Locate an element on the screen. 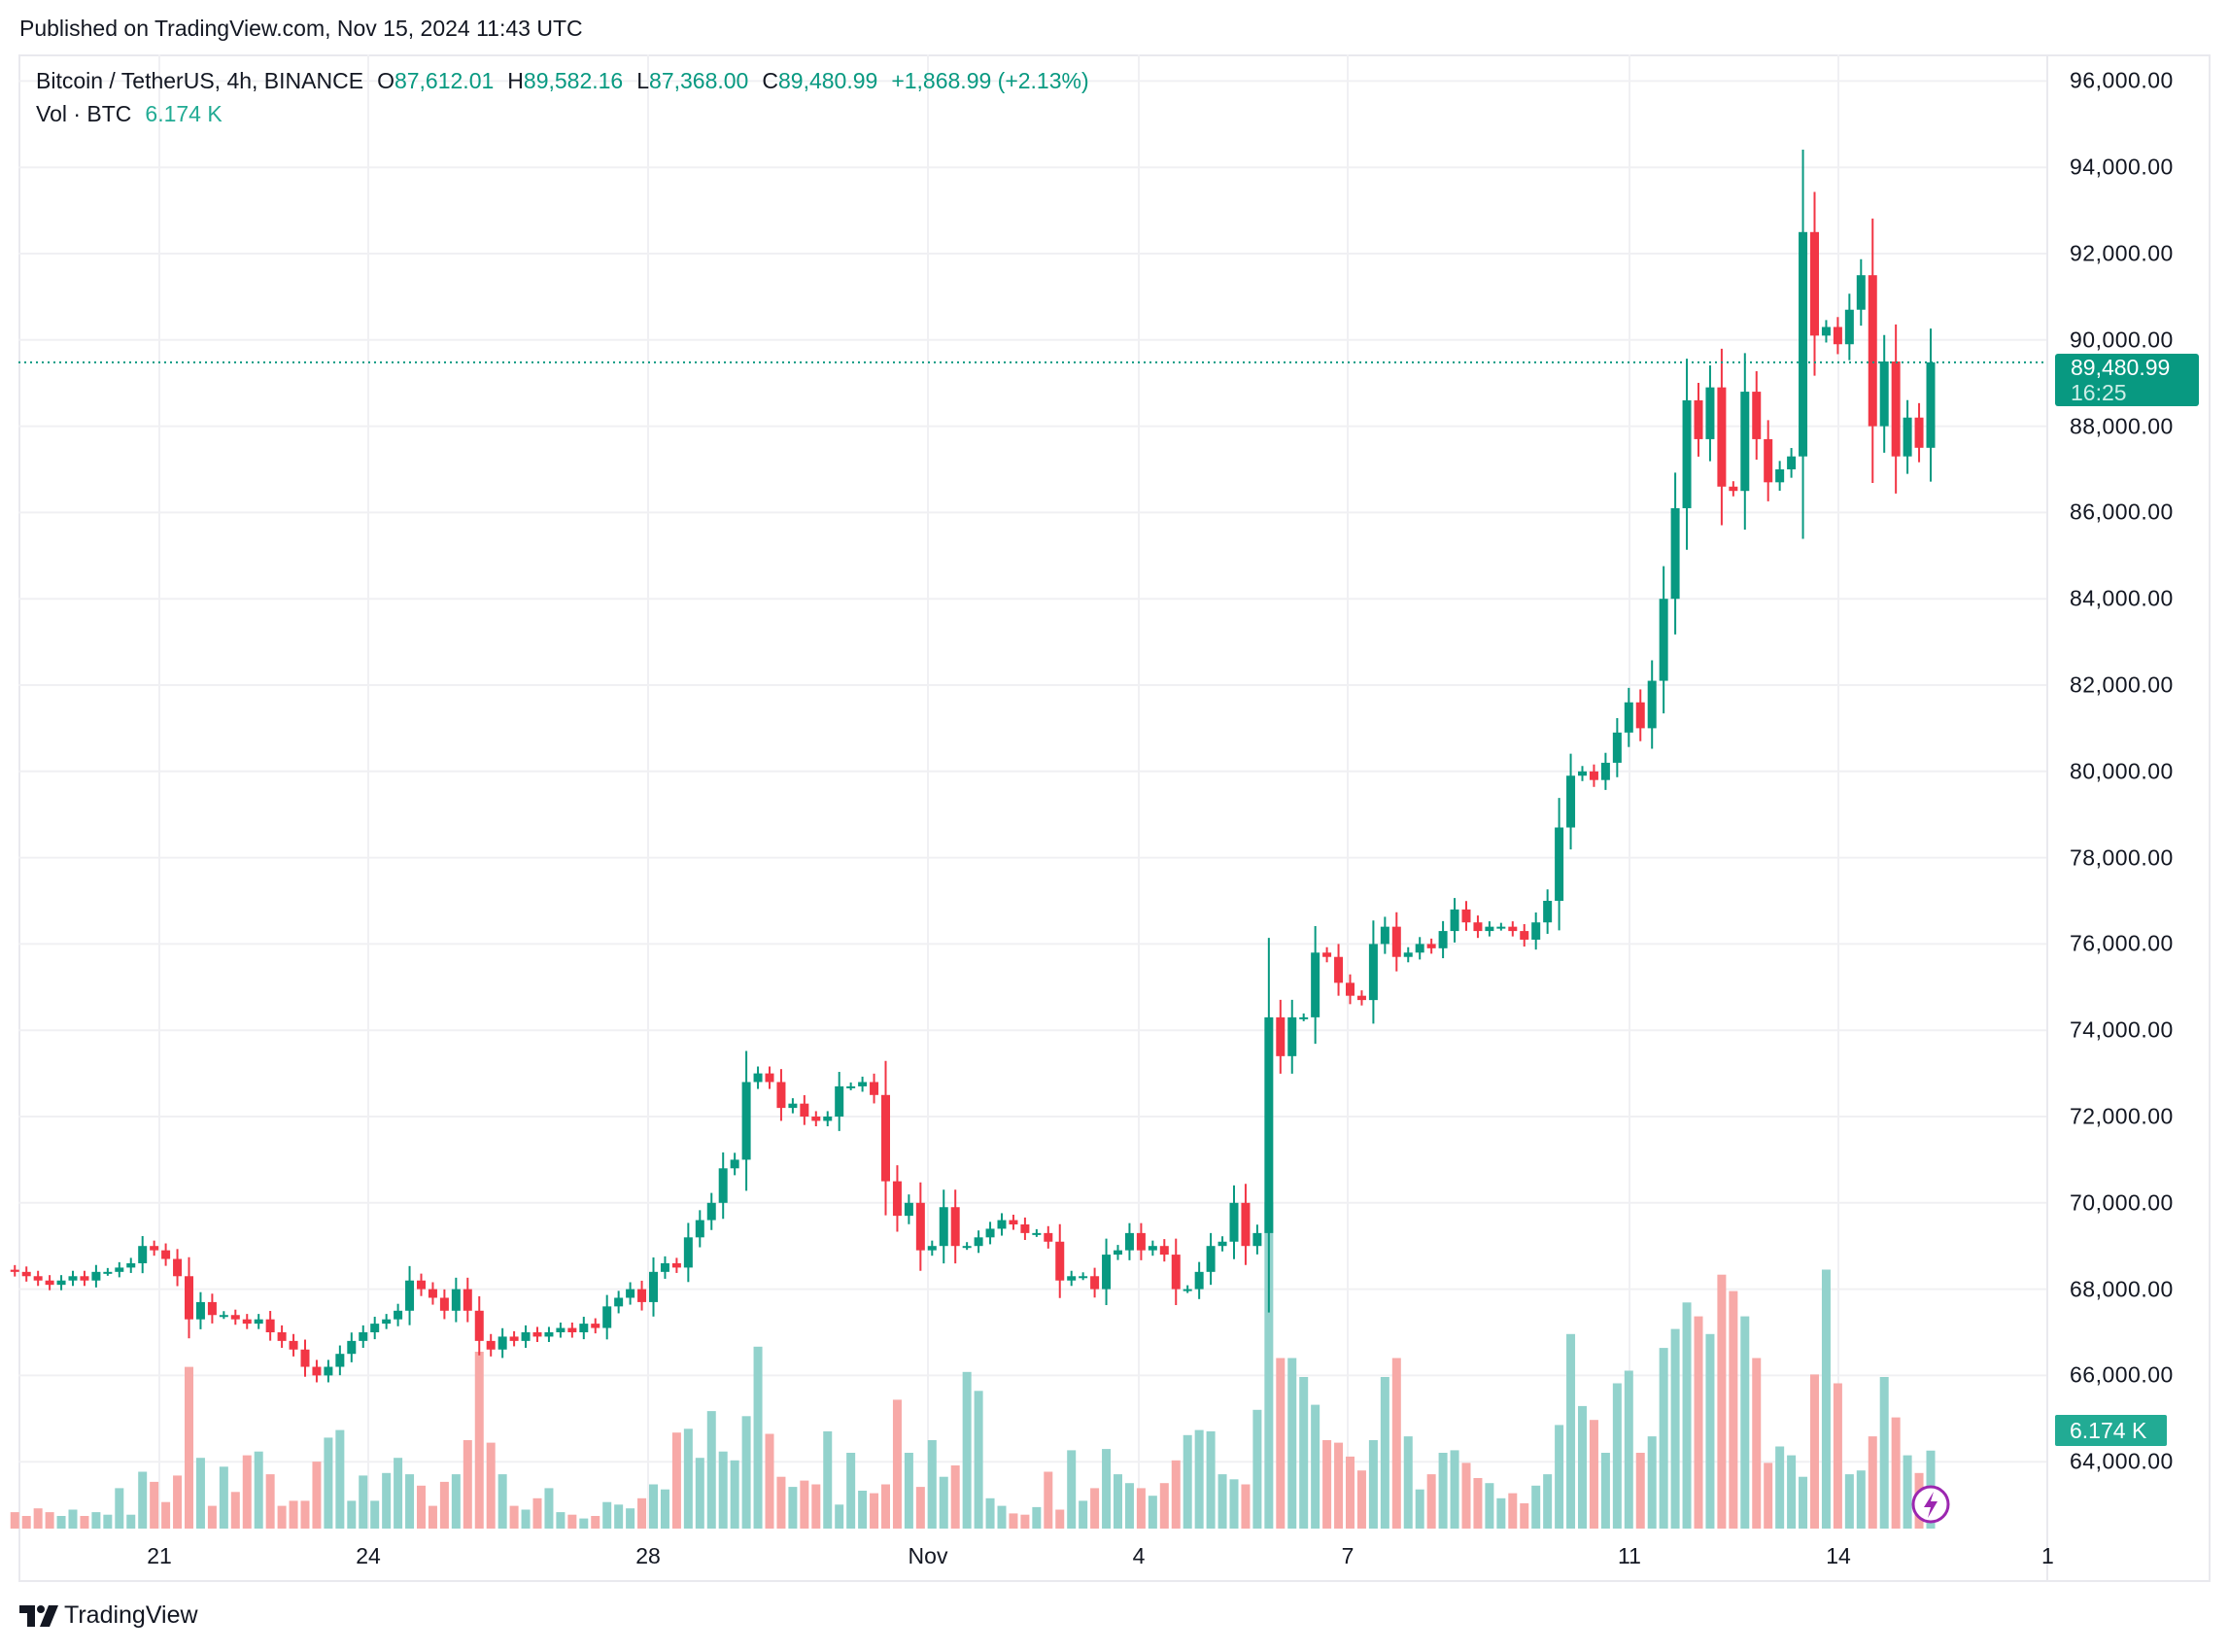 This screenshot has width=2229, height=1652. lightning-icon is located at coordinates (1930, 1505).